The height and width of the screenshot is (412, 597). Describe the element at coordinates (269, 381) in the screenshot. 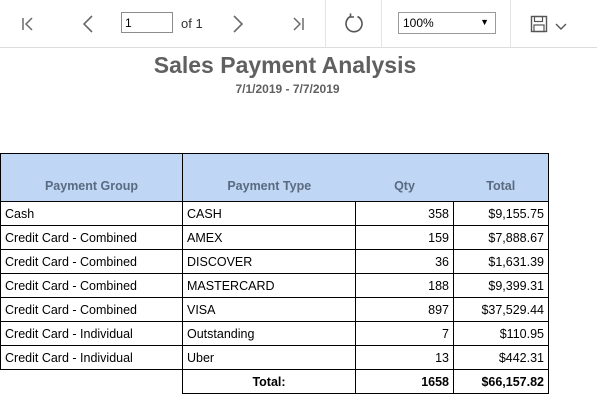

I see `total-label: Total:` at that location.